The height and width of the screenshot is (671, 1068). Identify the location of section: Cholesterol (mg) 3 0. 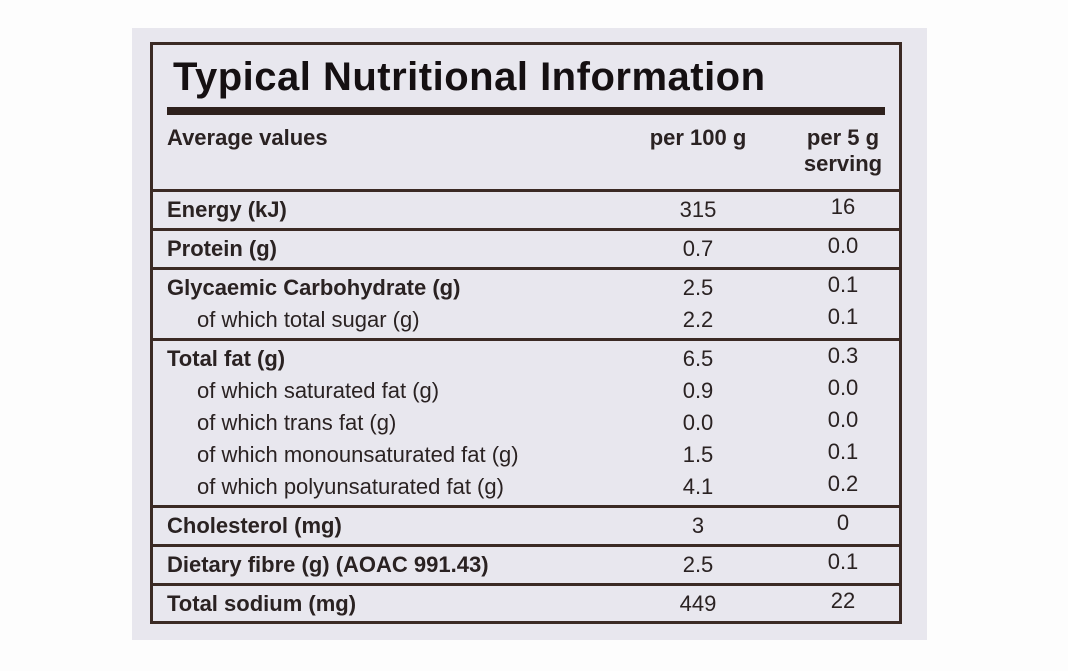
(526, 527).